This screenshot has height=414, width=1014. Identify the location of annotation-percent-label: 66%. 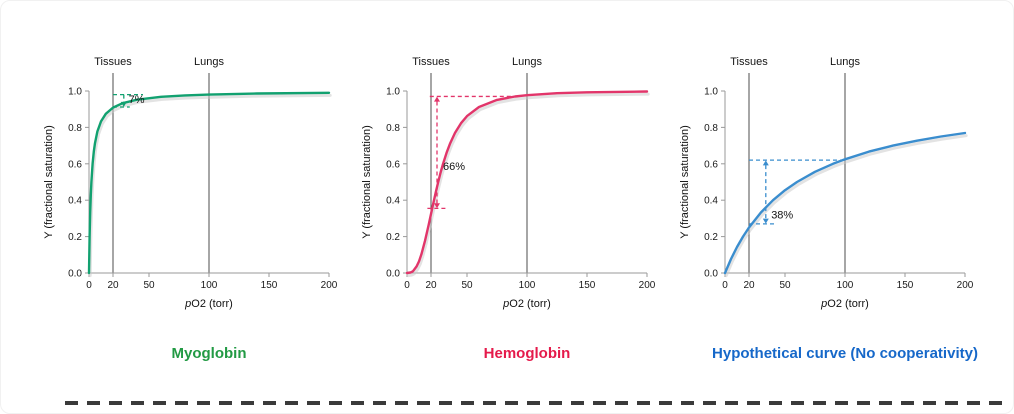
(454, 167).